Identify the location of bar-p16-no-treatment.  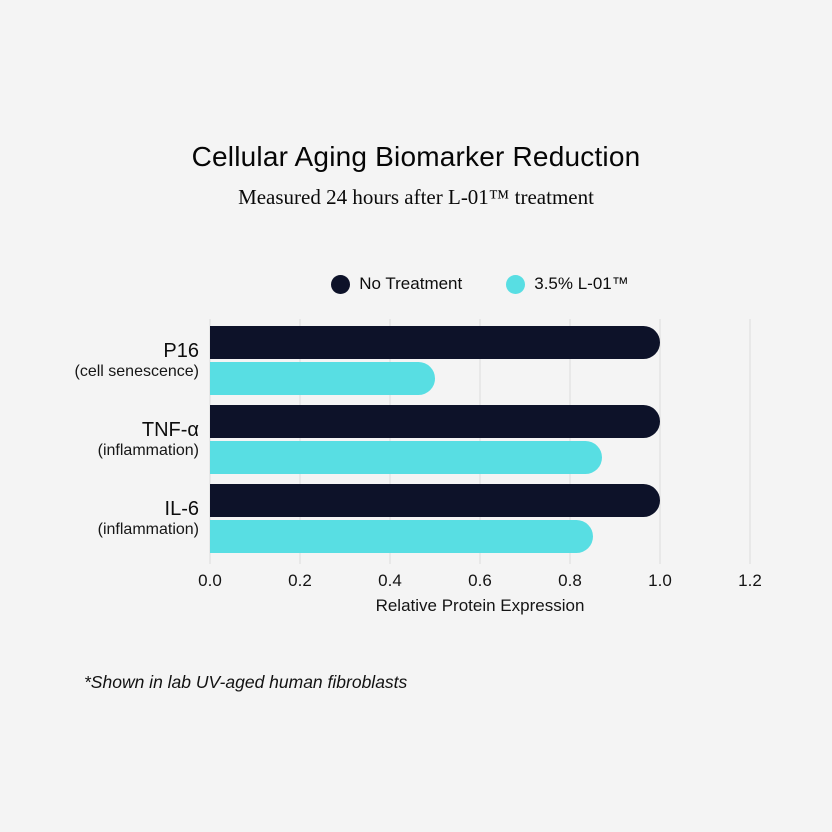
(435, 342).